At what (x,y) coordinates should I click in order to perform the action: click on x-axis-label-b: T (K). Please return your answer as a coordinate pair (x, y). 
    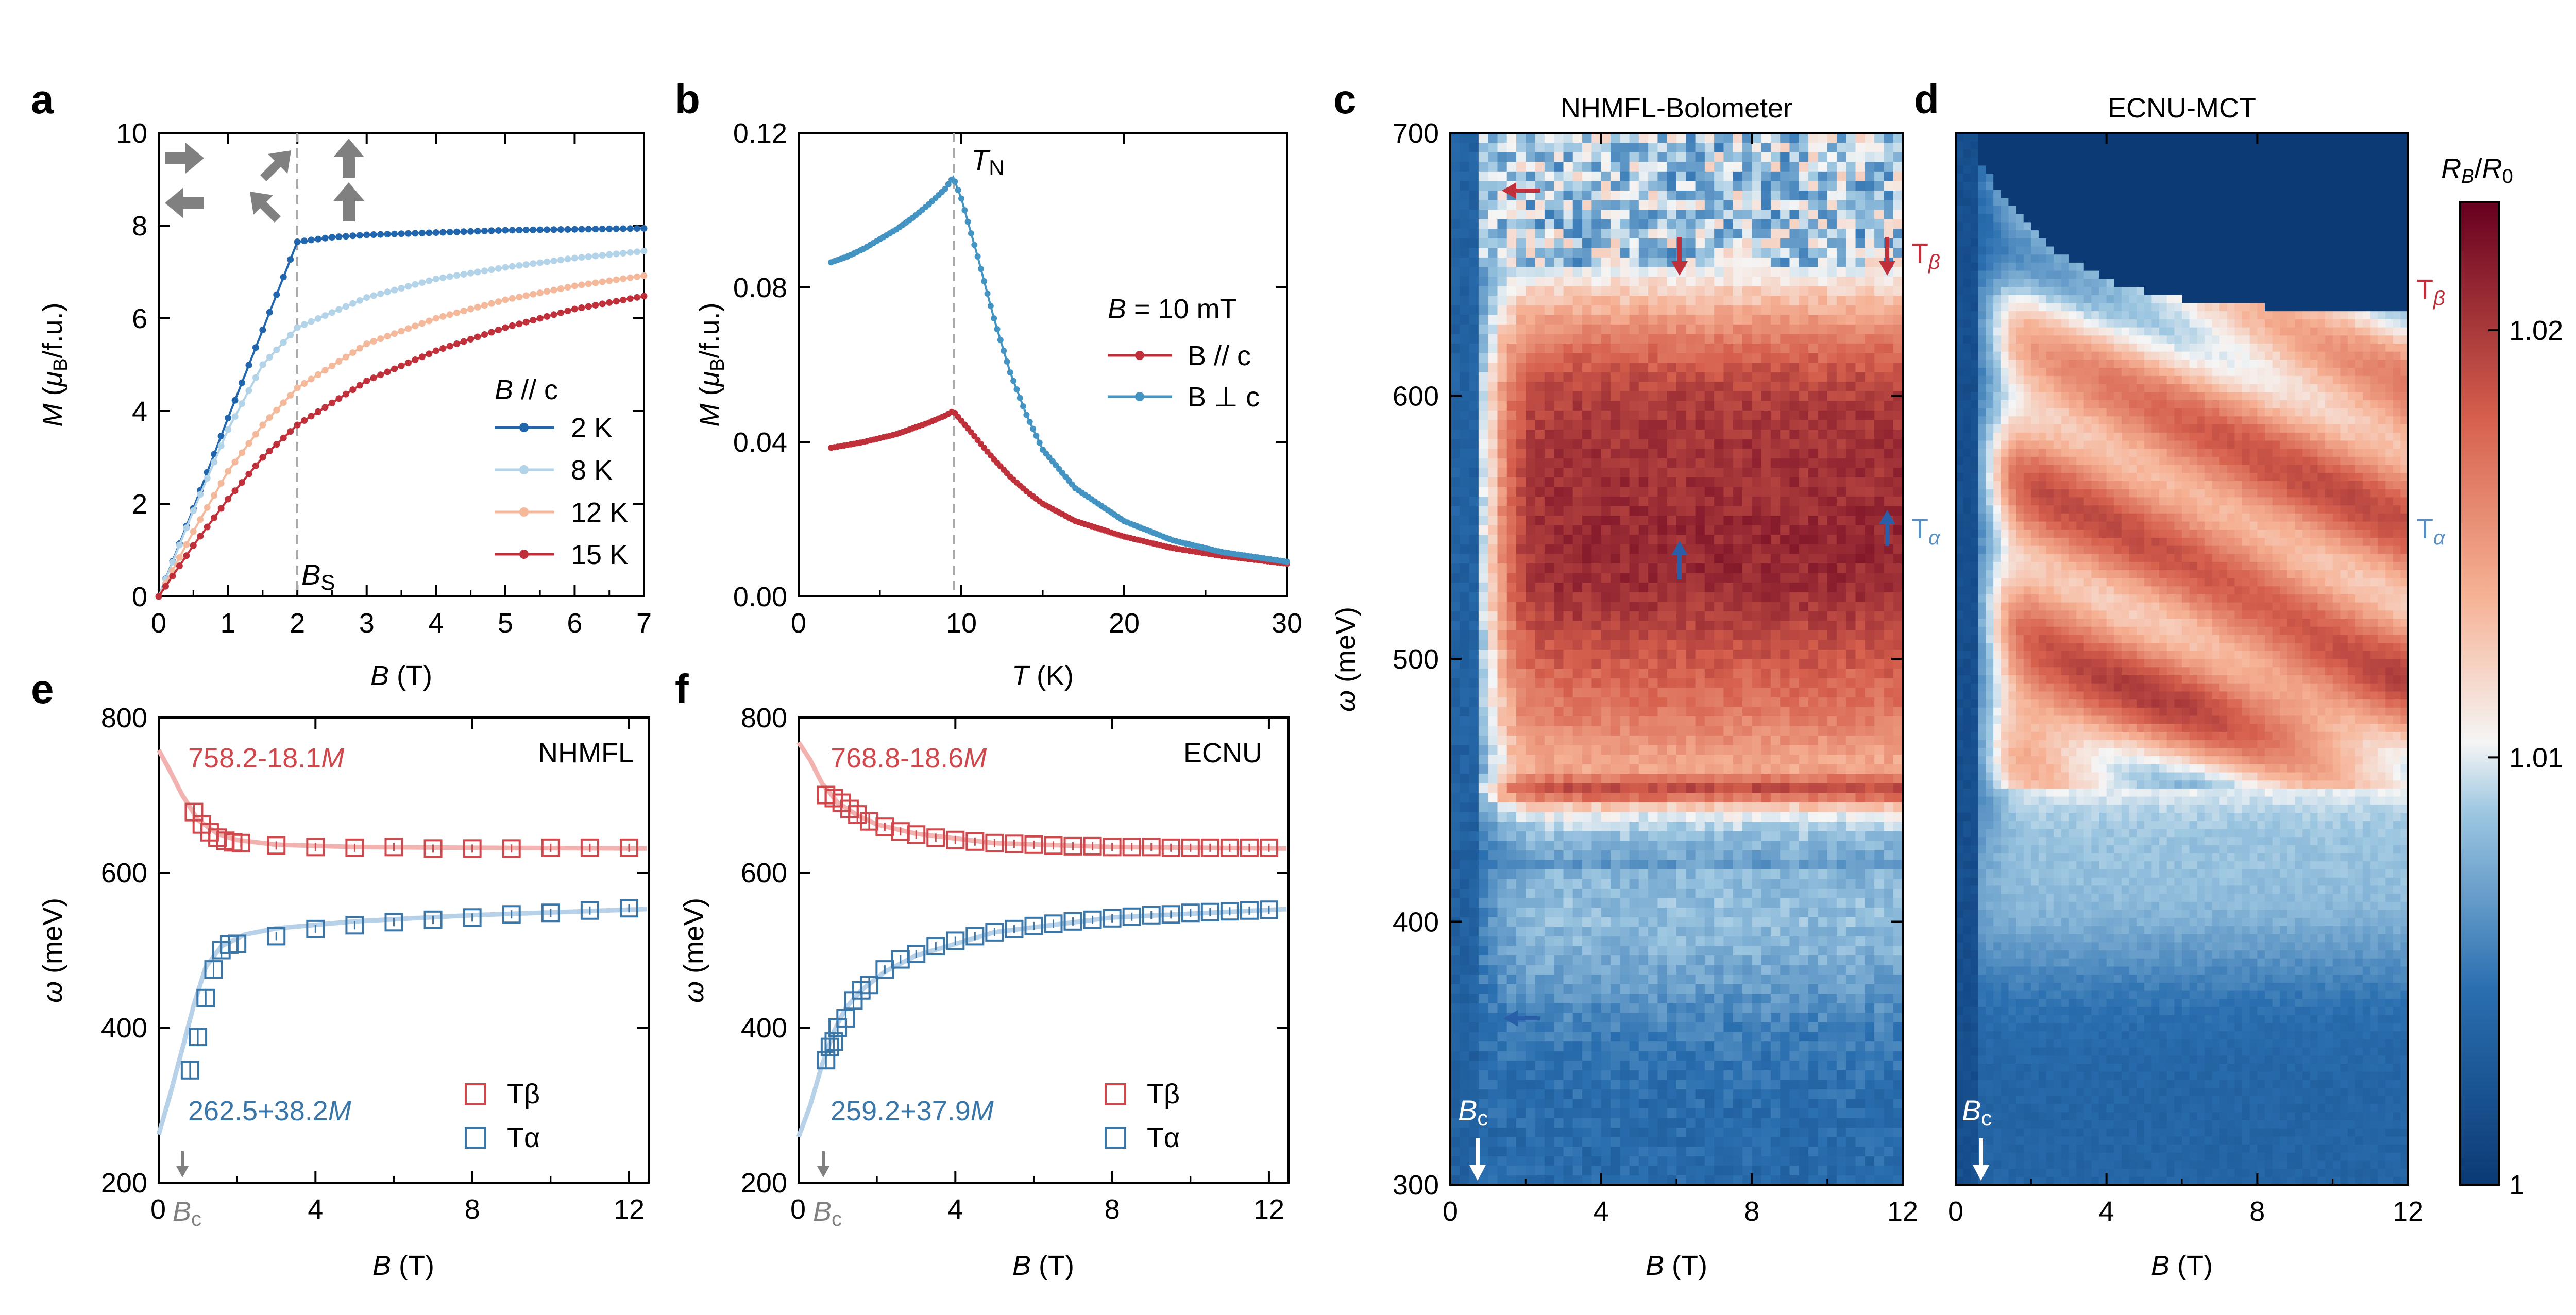
    Looking at the image, I should click on (1043, 675).